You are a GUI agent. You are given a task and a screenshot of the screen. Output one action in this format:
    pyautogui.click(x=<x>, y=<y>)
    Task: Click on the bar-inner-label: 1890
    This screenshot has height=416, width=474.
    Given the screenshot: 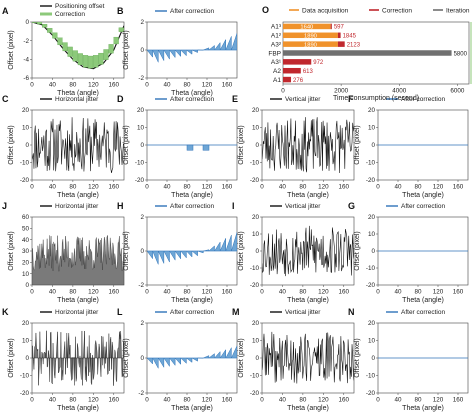 What is the action you would take?
    pyautogui.click(x=310, y=45)
    